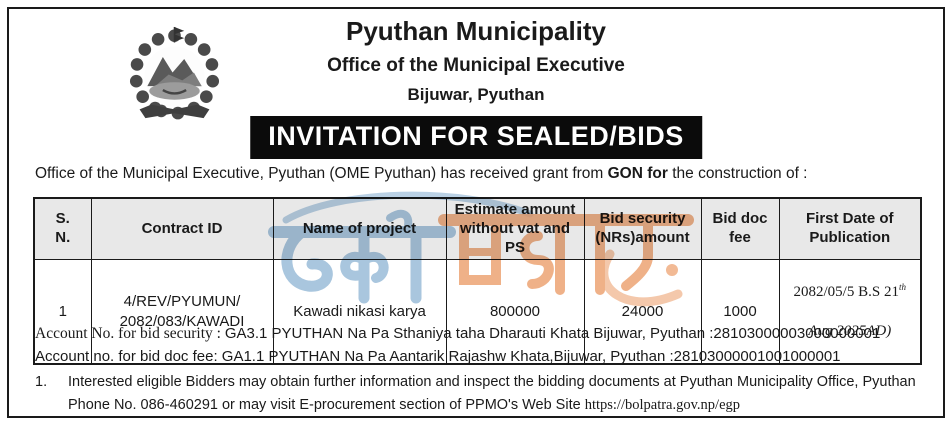  I want to click on intro-post: the construction of :, so click(737, 173).